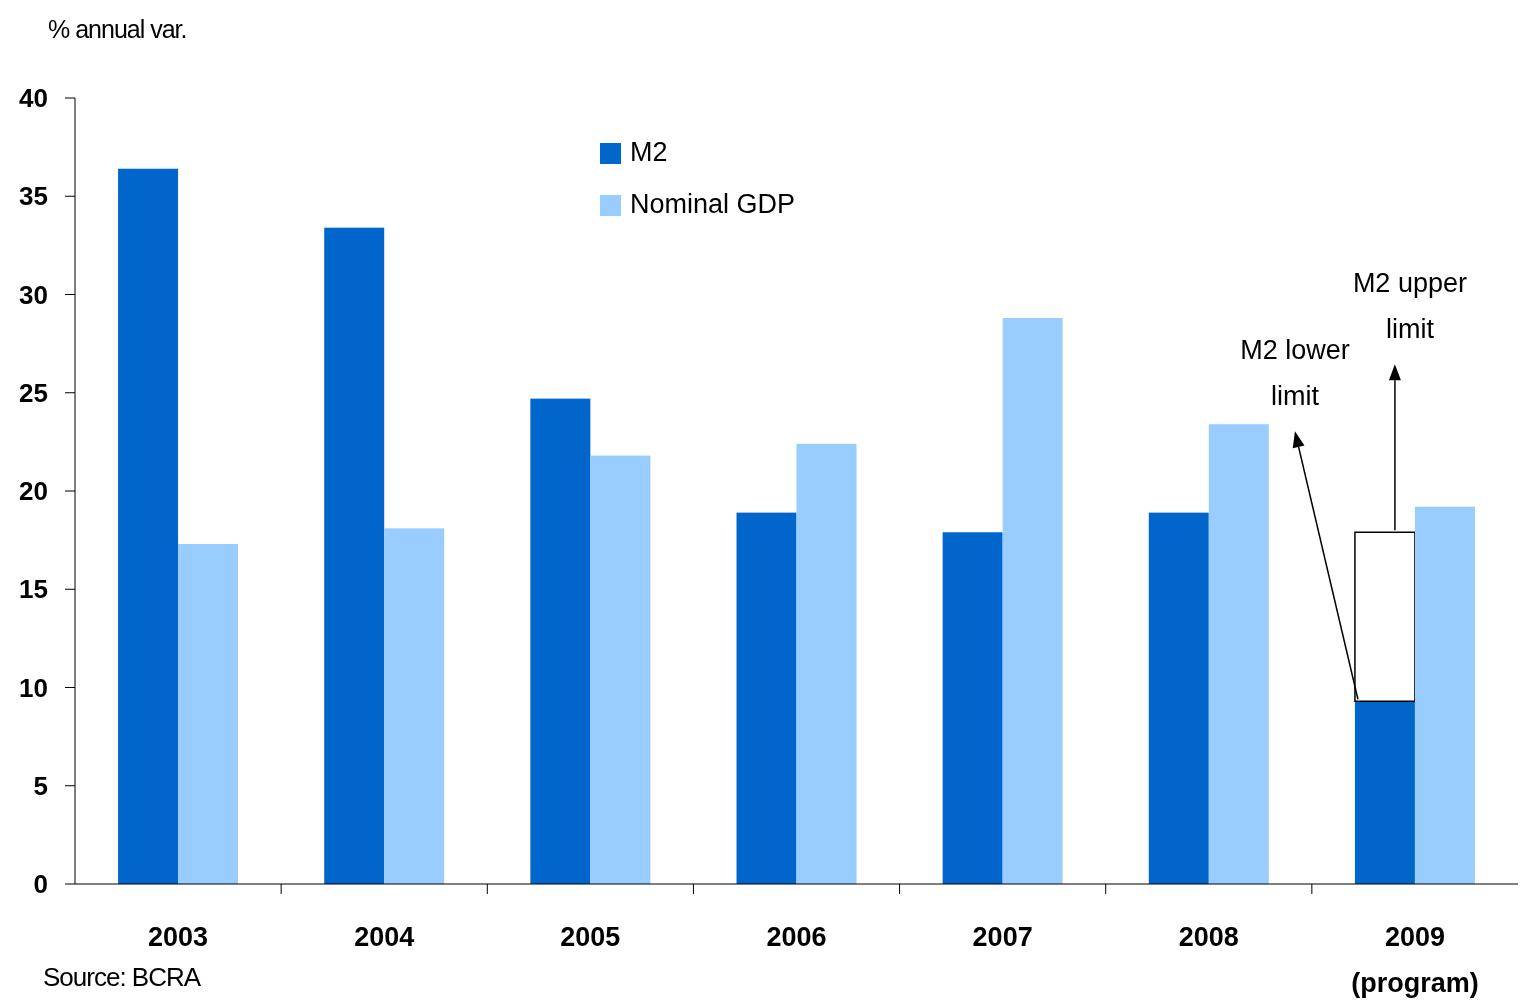 This screenshot has height=1002, width=1528. Describe the element at coordinates (1208, 937) in the screenshot. I see `x-tick-label: 2008` at that location.